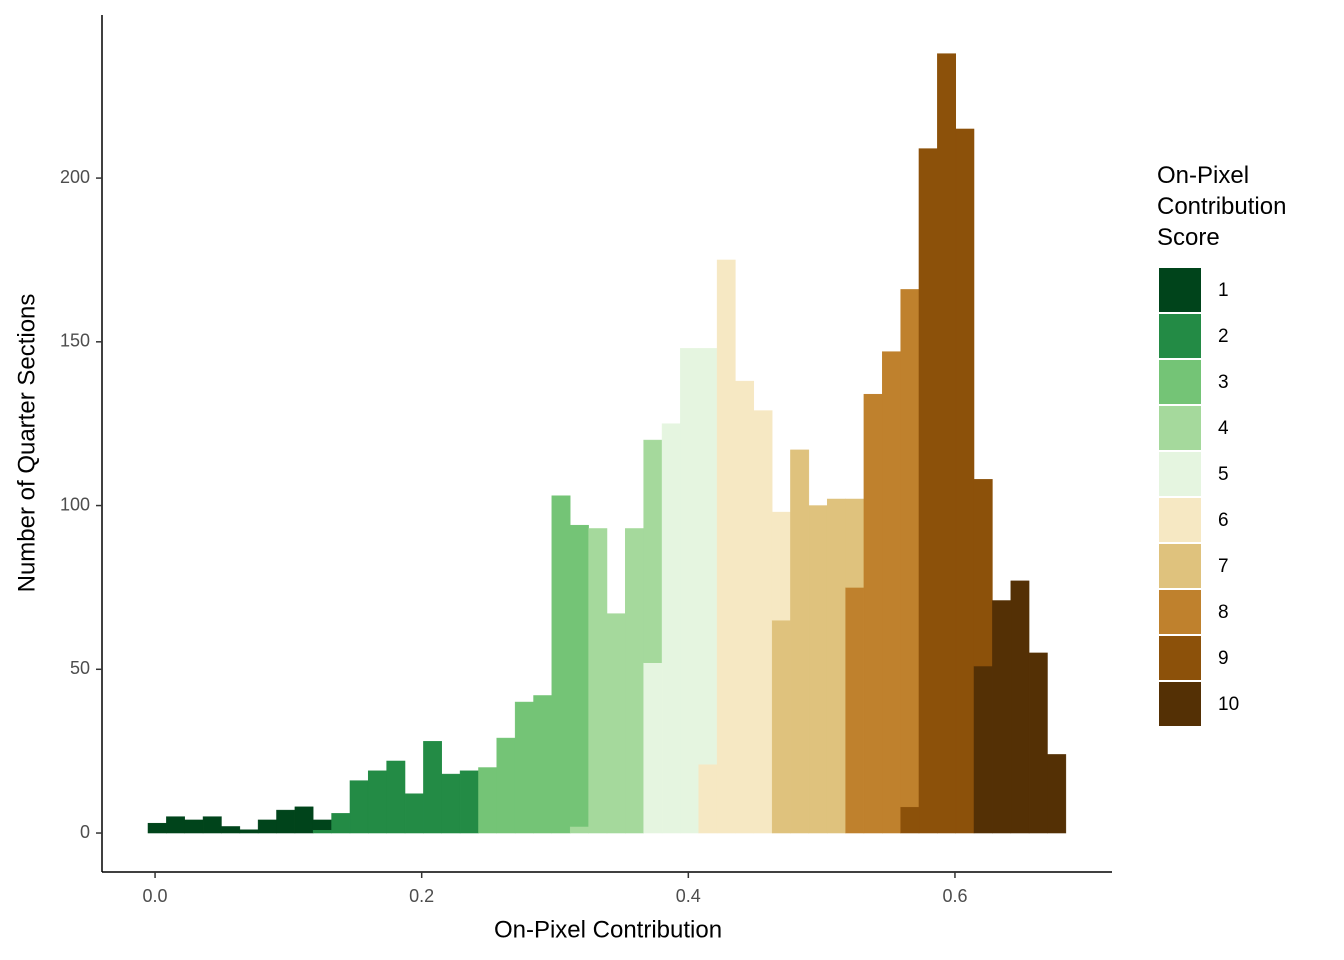 The image size is (1344, 960). What do you see at coordinates (954, 896) in the screenshot?
I see `x-tick-label: 0.6` at bounding box center [954, 896].